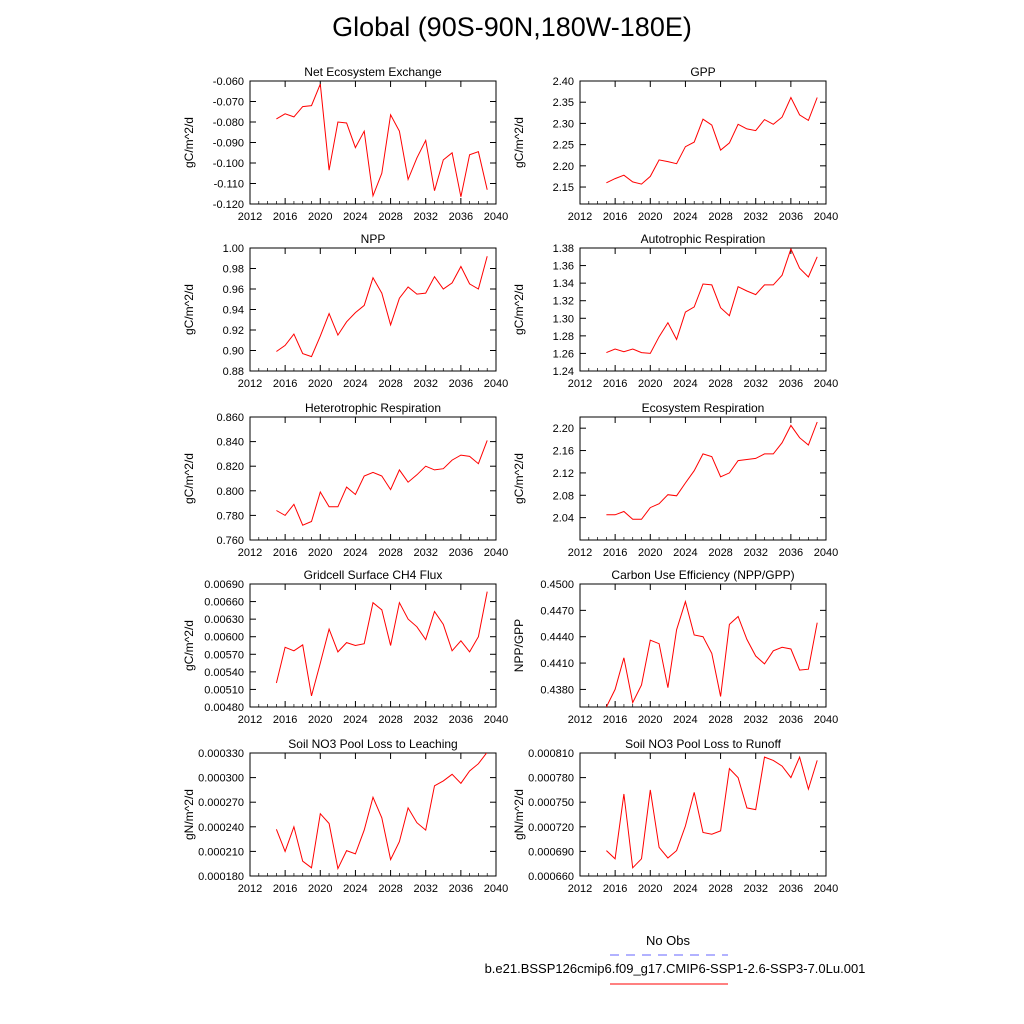 The width and height of the screenshot is (1024, 1024). I want to click on chart-title: GPP, so click(702, 72).